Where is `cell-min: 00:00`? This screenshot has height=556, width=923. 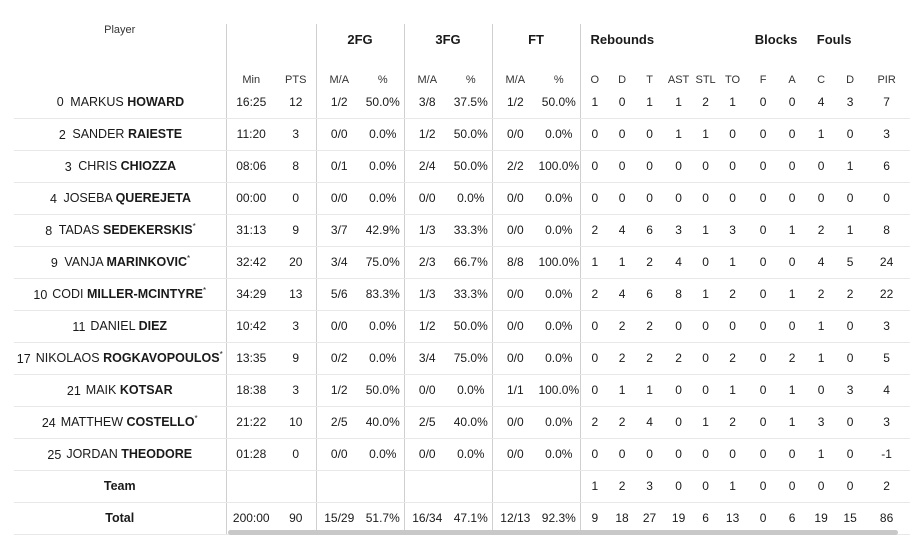
cell-min: 00:00 is located at coordinates (250, 198).